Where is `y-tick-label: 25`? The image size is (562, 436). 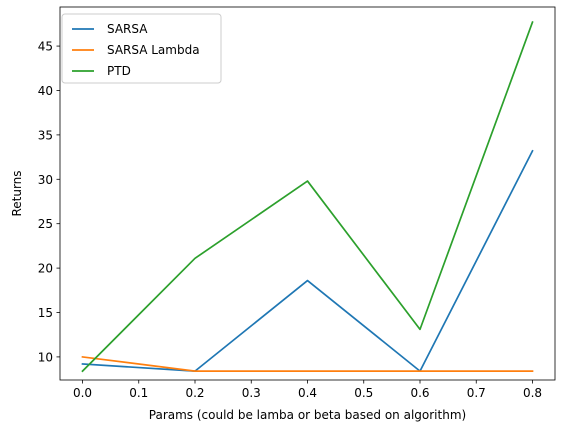
y-tick-label: 25 is located at coordinates (45, 224).